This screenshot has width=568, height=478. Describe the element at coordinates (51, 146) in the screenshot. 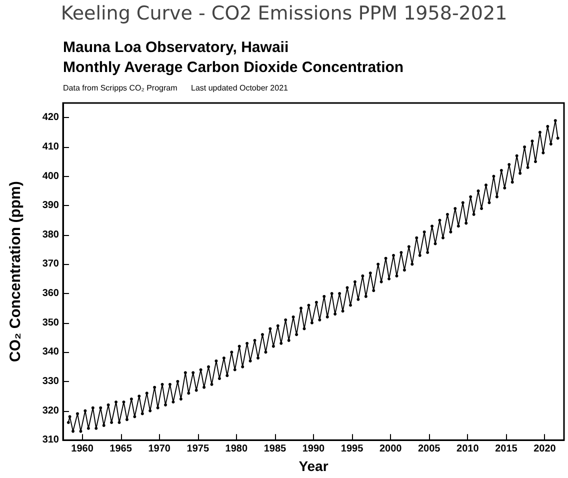

I see `y-tick-label: 410` at that location.